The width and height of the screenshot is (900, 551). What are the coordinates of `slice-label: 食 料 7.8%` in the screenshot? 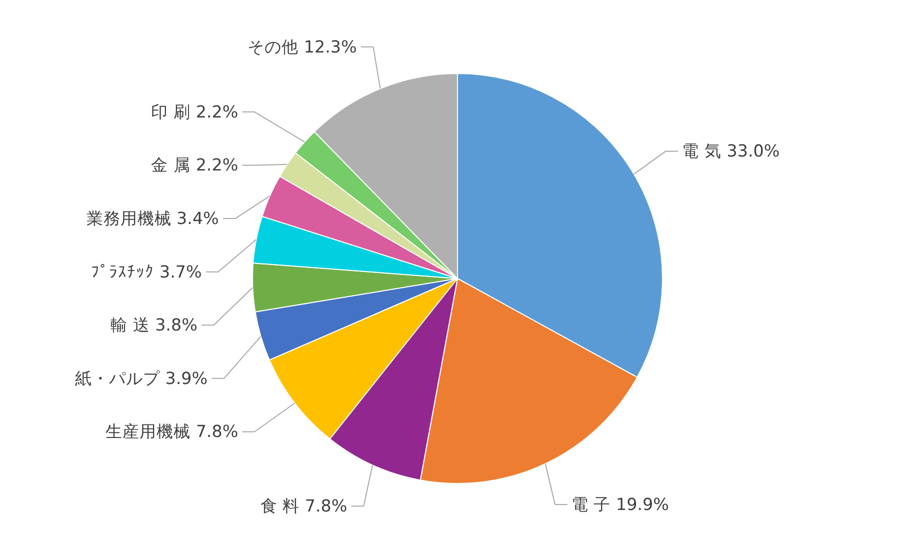 It's located at (304, 506).